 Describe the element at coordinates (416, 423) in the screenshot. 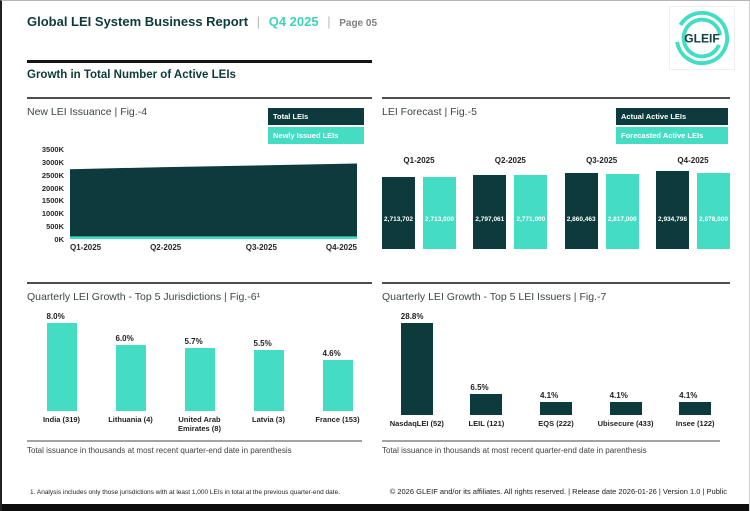

I see `category-label: NasdaqLEI (52)` at that location.